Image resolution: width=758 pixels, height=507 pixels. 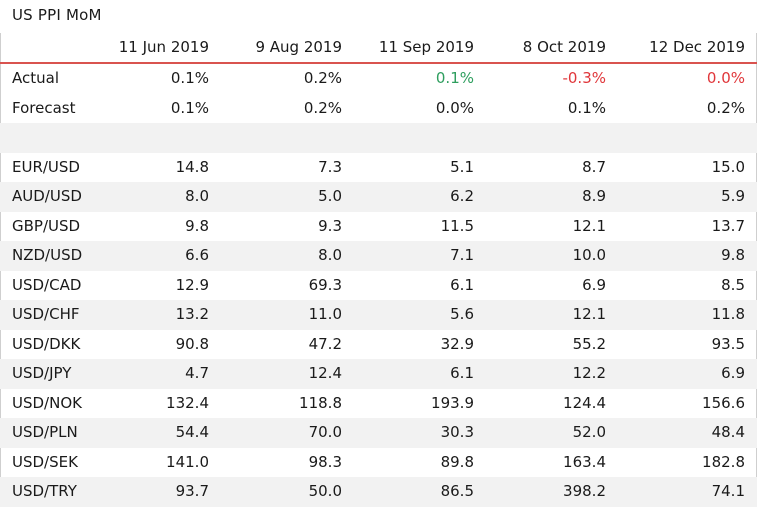 I want to click on table-cell: 5.9, so click(x=687, y=197).